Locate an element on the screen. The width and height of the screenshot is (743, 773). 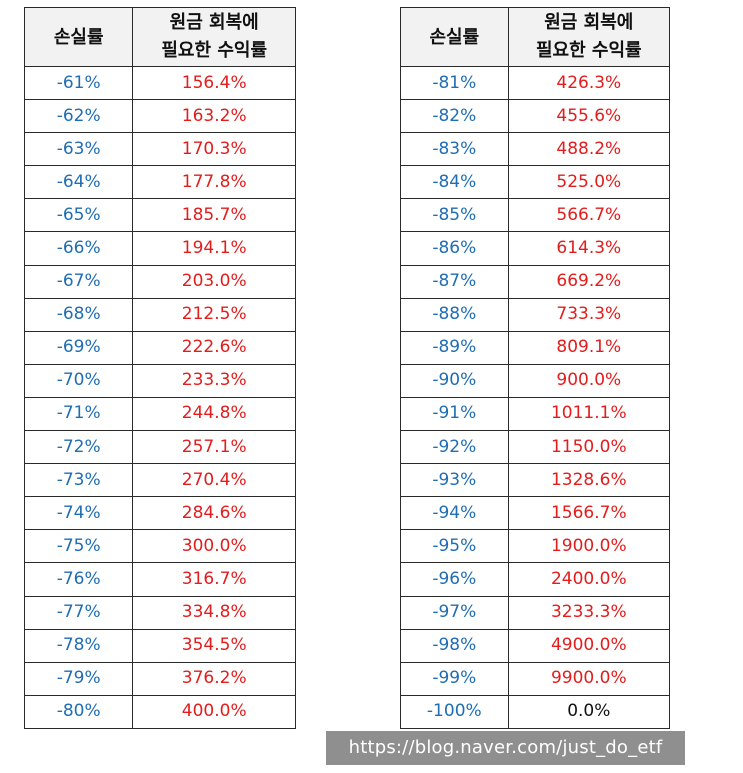
header-required-return-line1: 원금 회복에 is located at coordinates (214, 22).